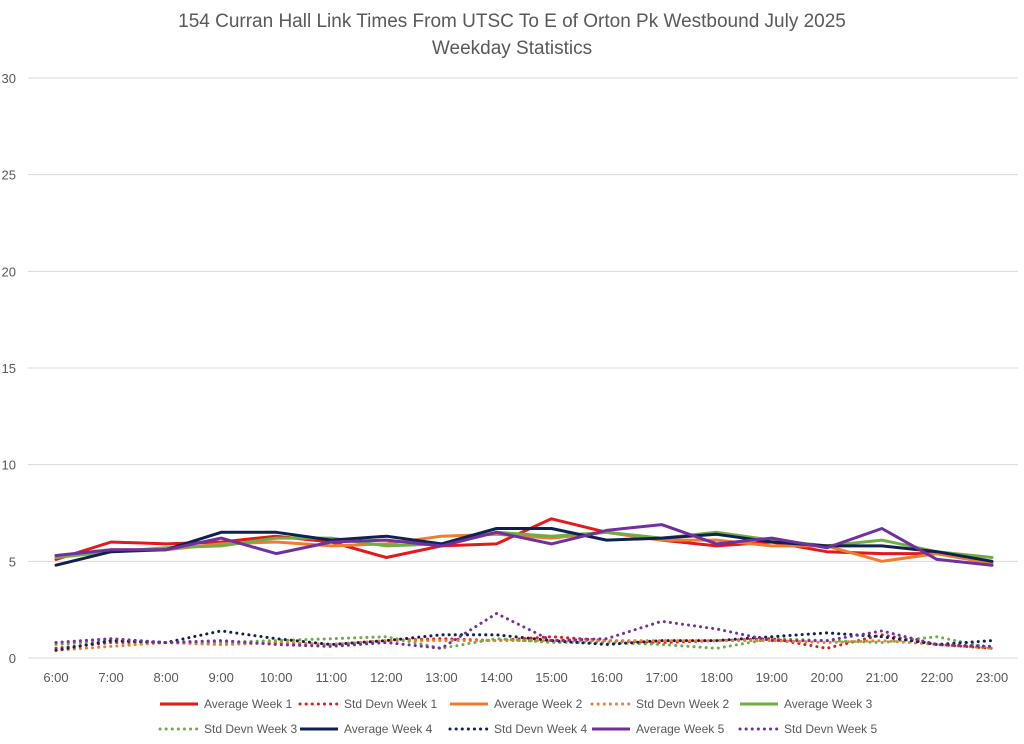  Describe the element at coordinates (827, 677) in the screenshot. I see `x-tick-label: 20:00` at that location.